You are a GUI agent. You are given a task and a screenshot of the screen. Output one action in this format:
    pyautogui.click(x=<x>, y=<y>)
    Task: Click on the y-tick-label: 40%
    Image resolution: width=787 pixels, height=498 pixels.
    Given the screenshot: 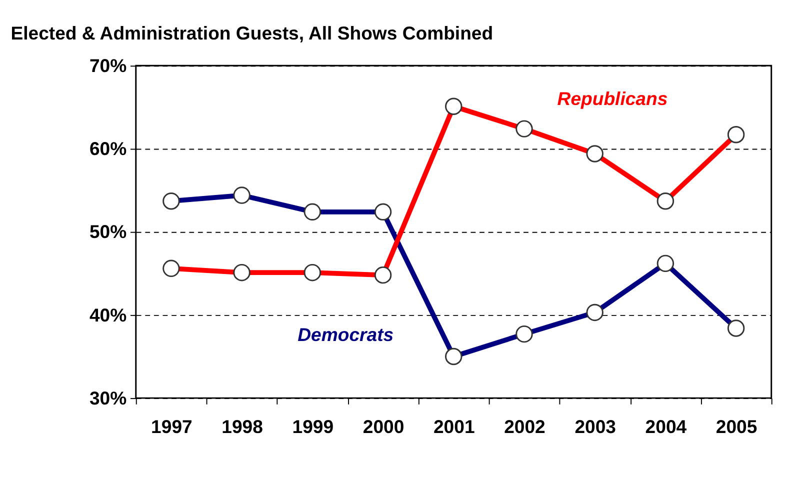 What is the action you would take?
    pyautogui.click(x=108, y=315)
    